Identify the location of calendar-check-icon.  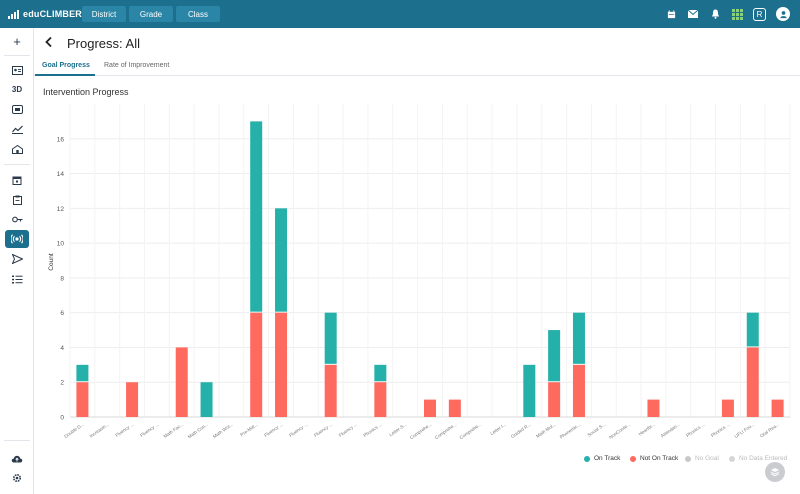
(17, 180).